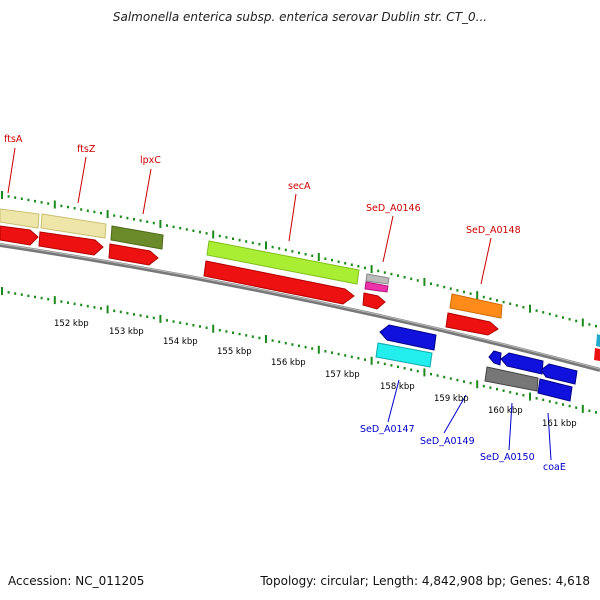 Image resolution: width=600 pixels, height=600 pixels. I want to click on gene-label-SeD_A0147: SeD_A0147, so click(387, 429).